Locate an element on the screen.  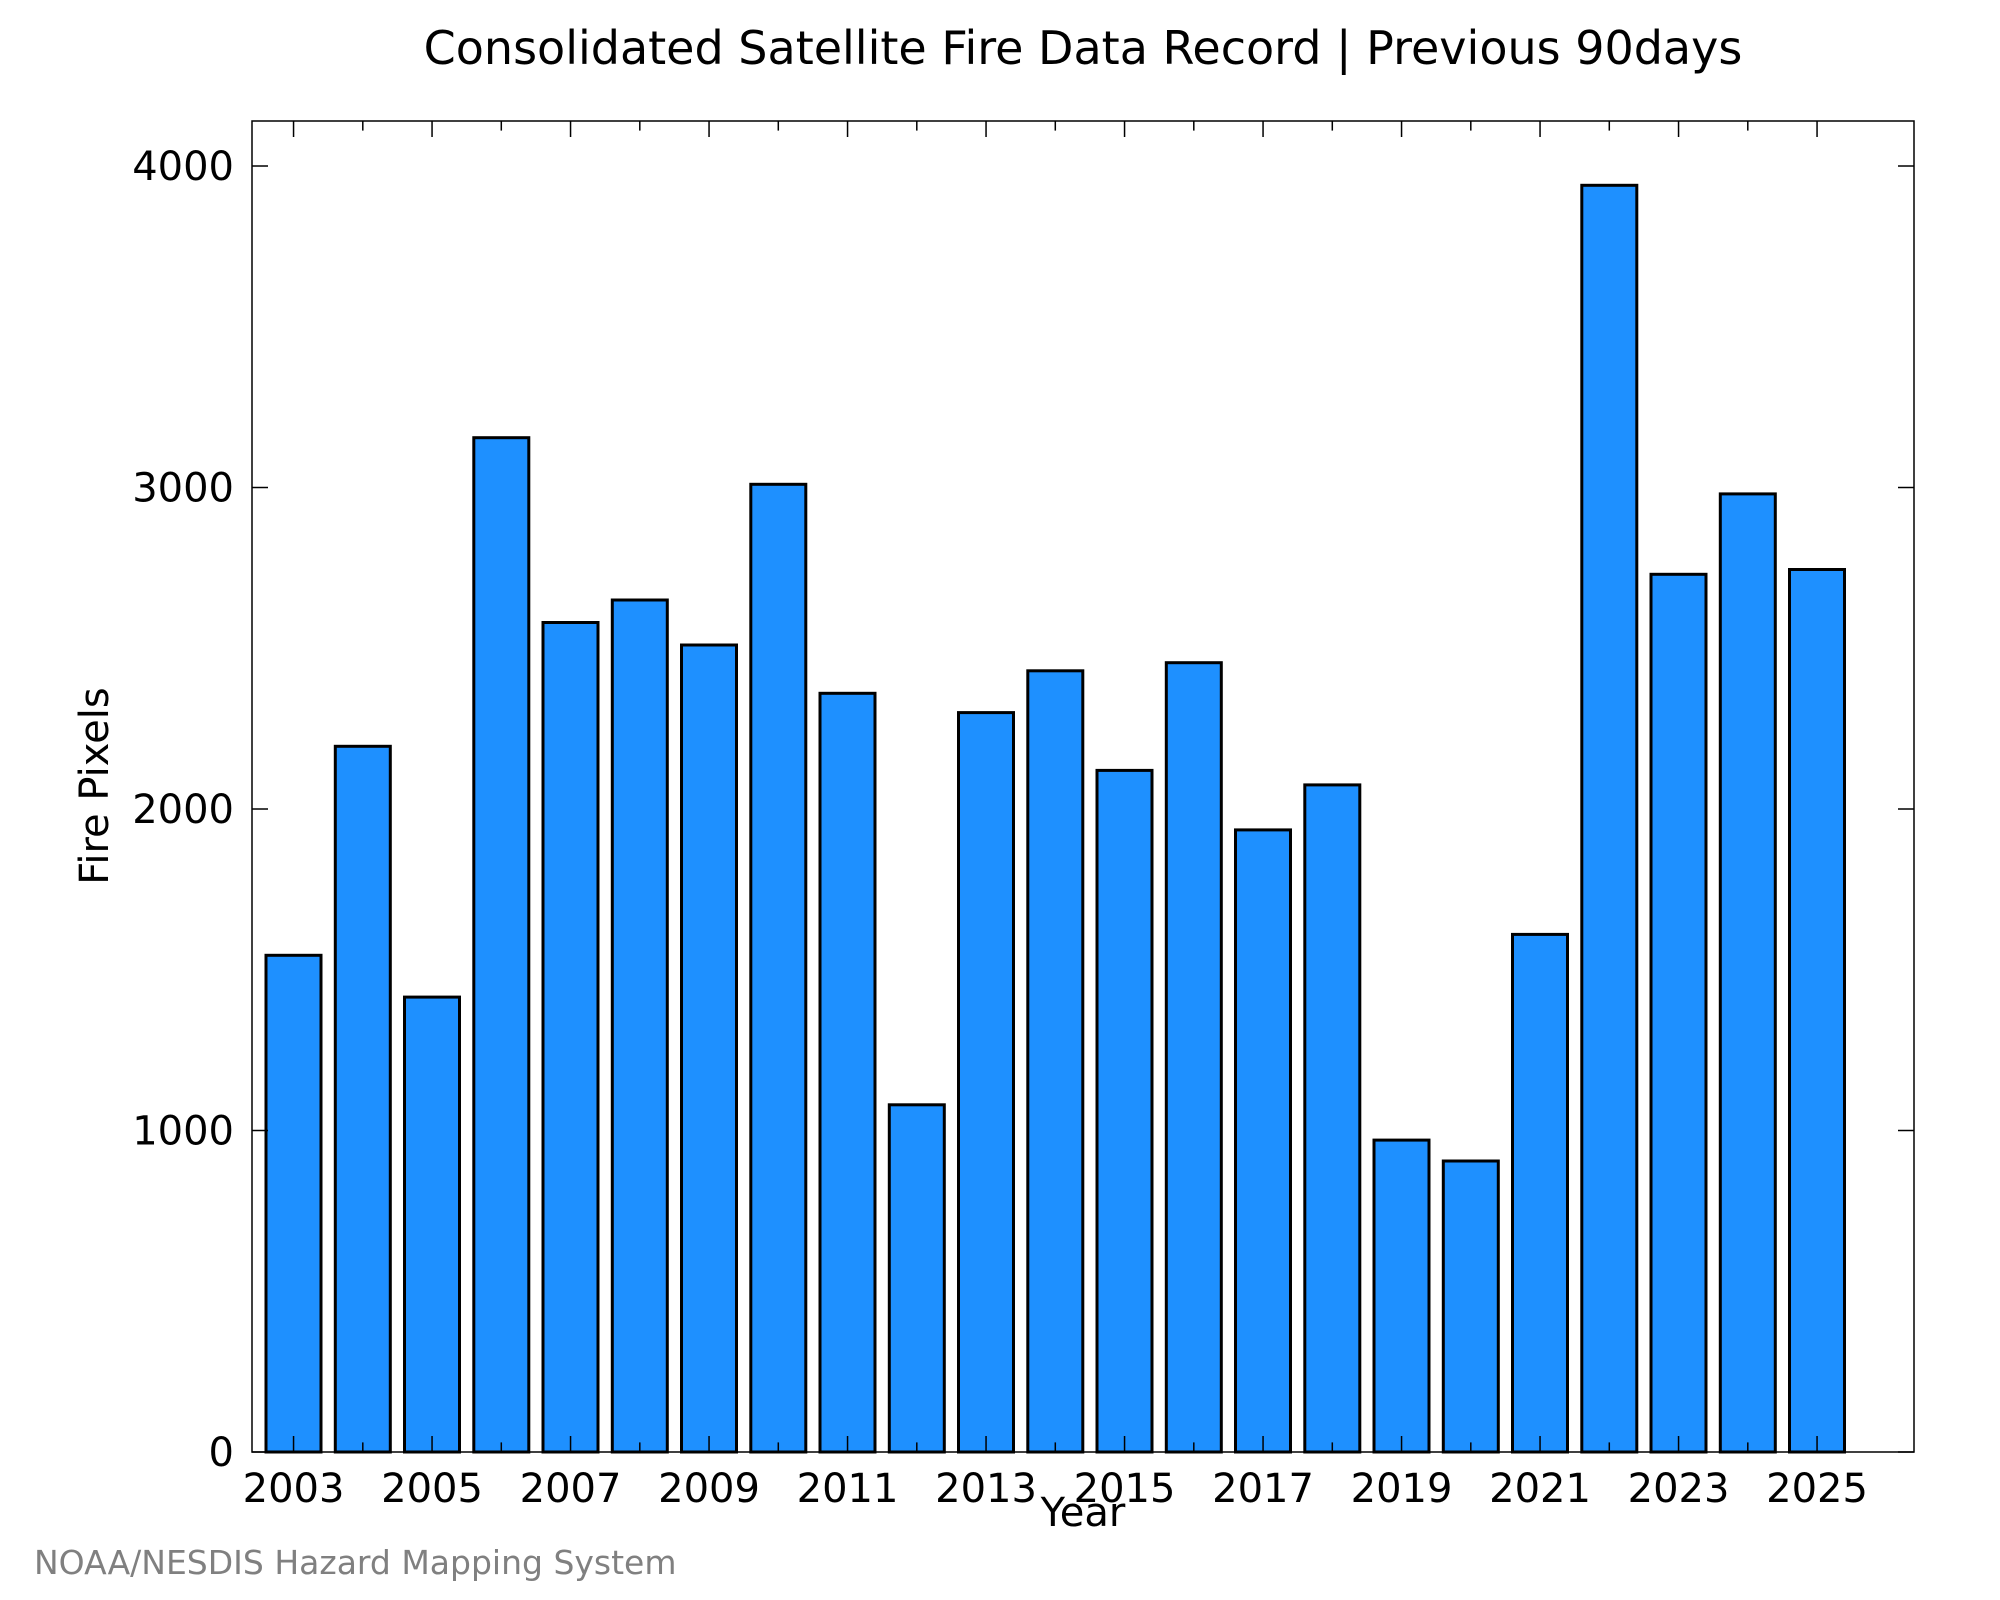
bar-2004 is located at coordinates (362, 1099).